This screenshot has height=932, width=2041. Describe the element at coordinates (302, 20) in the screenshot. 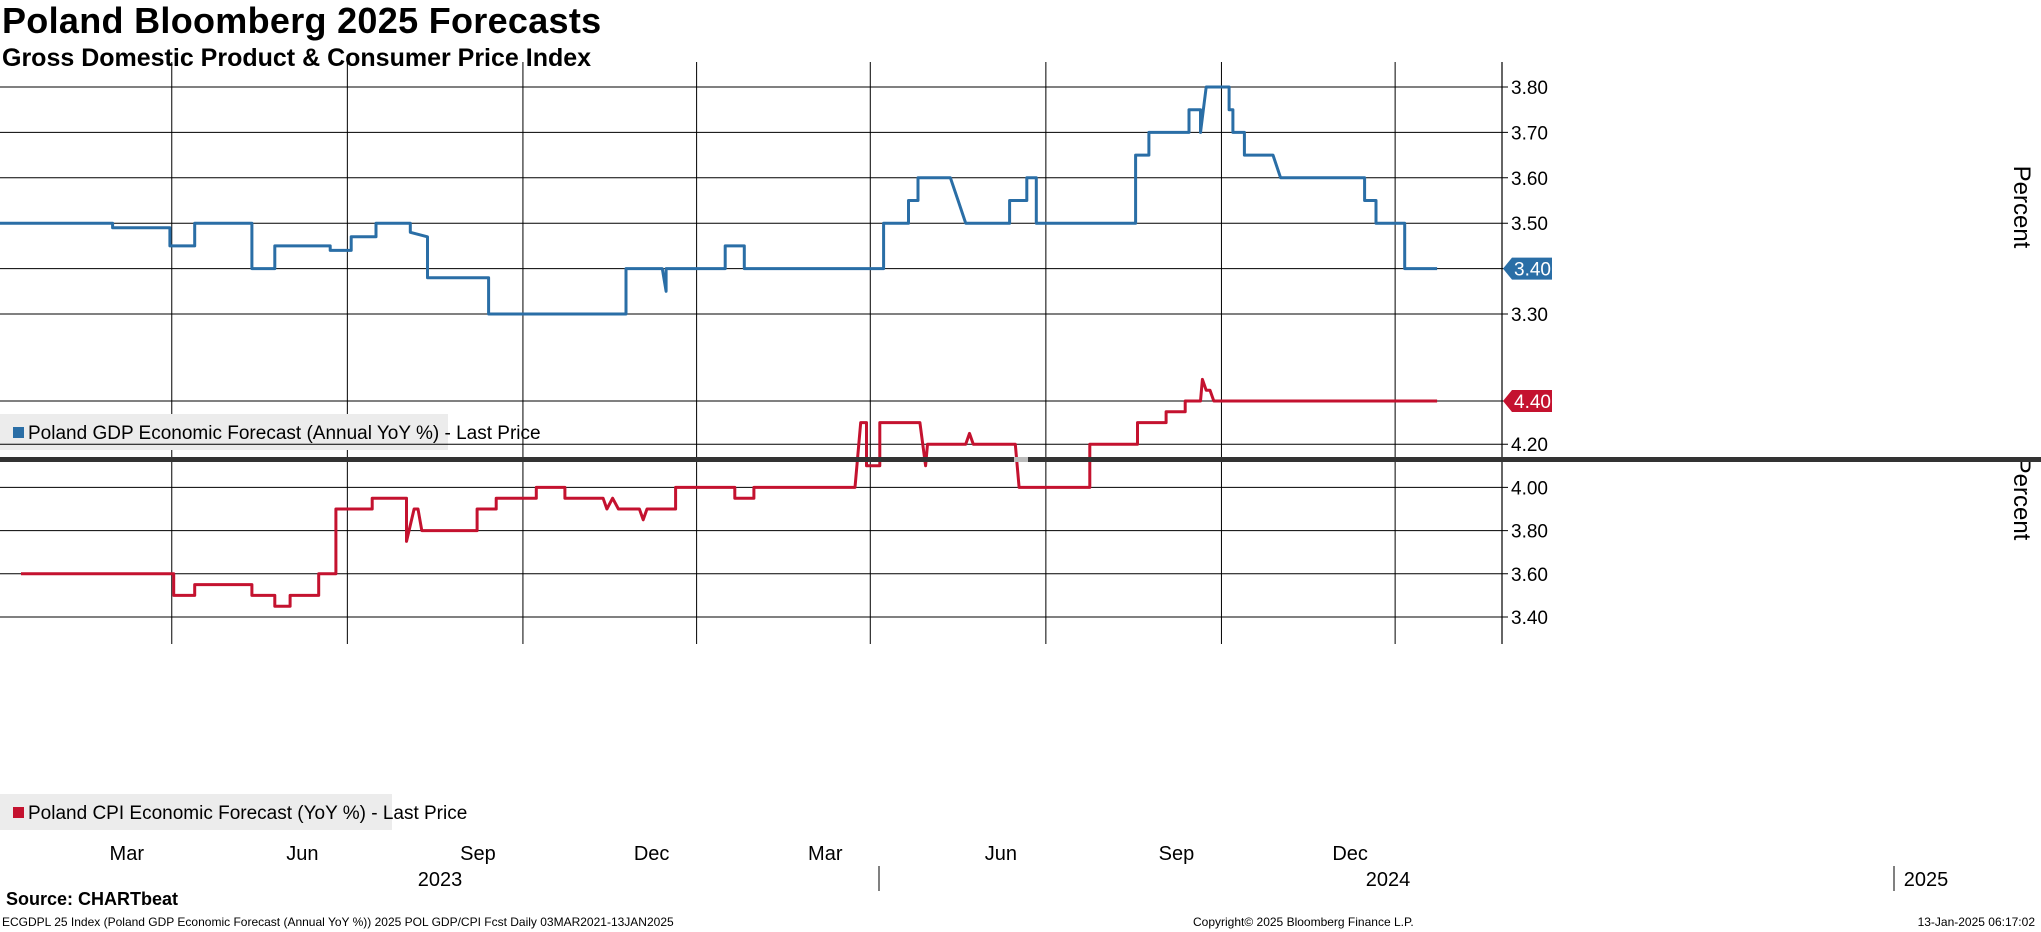

I see `chart-title: Poland Bloomberg 2025 Forecasts` at that location.